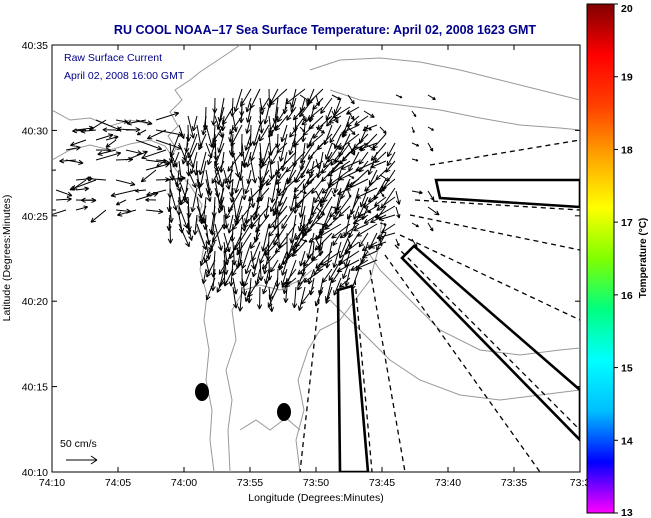 Image resolution: width=651 pixels, height=518 pixels. Describe the element at coordinates (315, 498) in the screenshot. I see `x-axis-label: Longitude (Degrees:Minutes)` at that location.